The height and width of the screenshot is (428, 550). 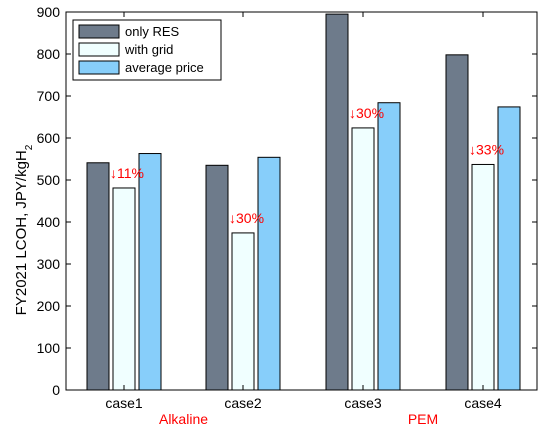 I want to click on y-tick-label: 200, so click(x=49, y=306).